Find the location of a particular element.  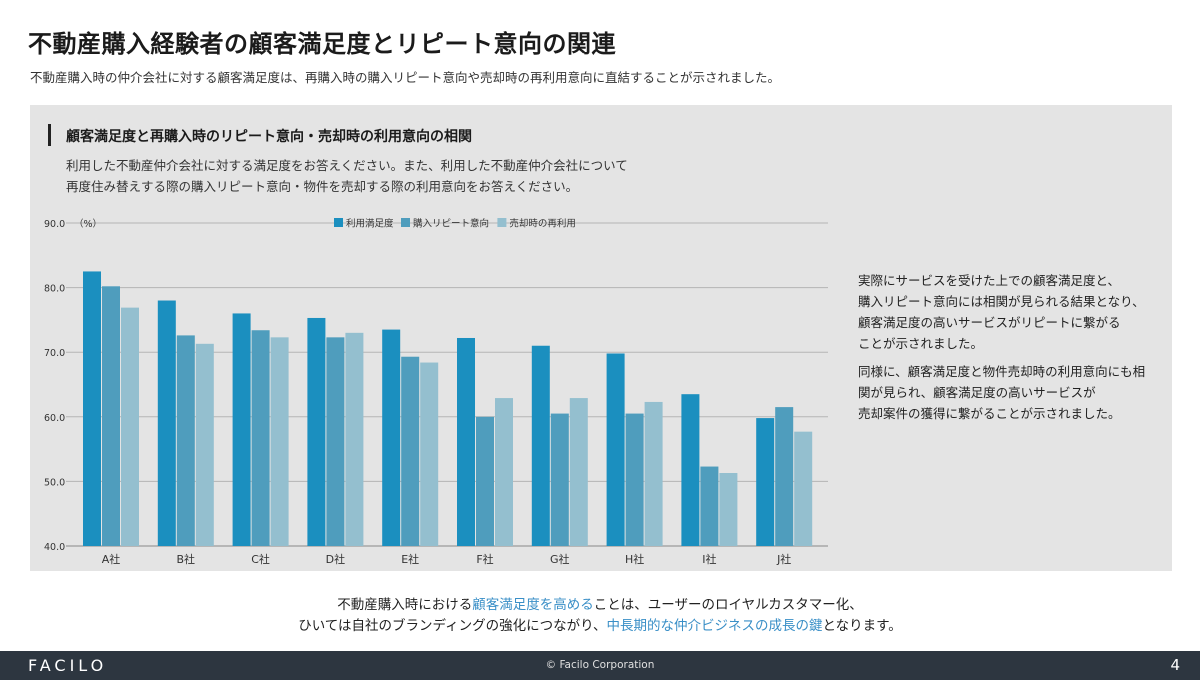

note-line: 購入リピート意向には相関が見られる結果となり、 is located at coordinates (1001, 301).